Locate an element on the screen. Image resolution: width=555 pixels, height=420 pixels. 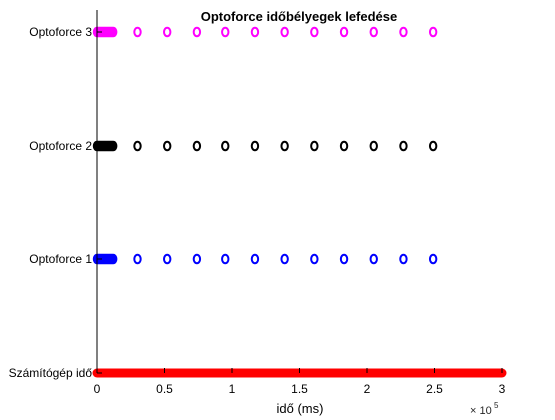
y-category-label: Optoforce 1 is located at coordinates (60, 259).